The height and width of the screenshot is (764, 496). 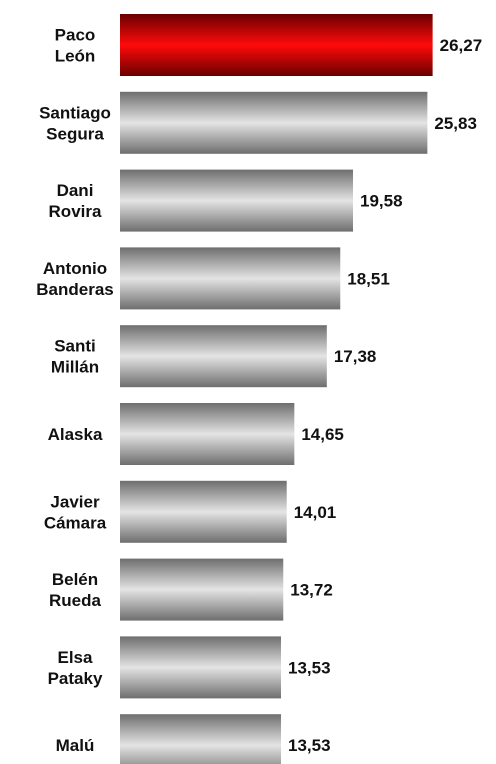 What do you see at coordinates (75, 522) in the screenshot?
I see `category-label-line: Cámara` at bounding box center [75, 522].